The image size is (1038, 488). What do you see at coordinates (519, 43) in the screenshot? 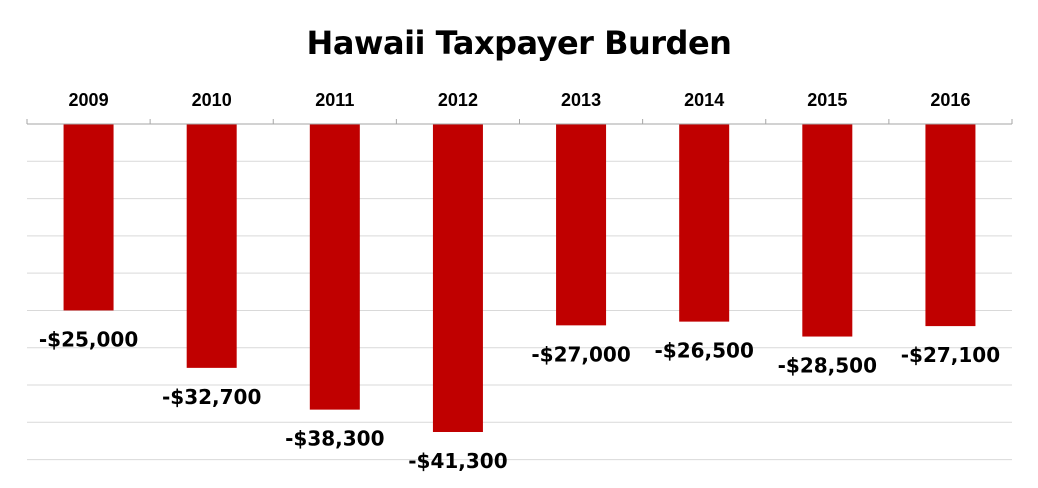
I see `chart-title: Hawaii Taxpayer Burden` at bounding box center [519, 43].